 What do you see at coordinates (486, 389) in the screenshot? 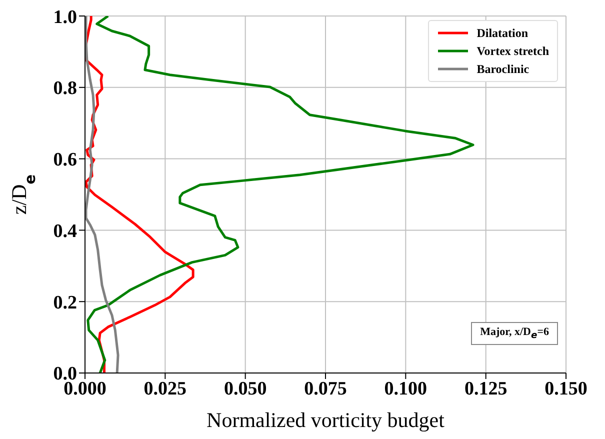
I see `x-tick-label: 0.125` at bounding box center [486, 389].